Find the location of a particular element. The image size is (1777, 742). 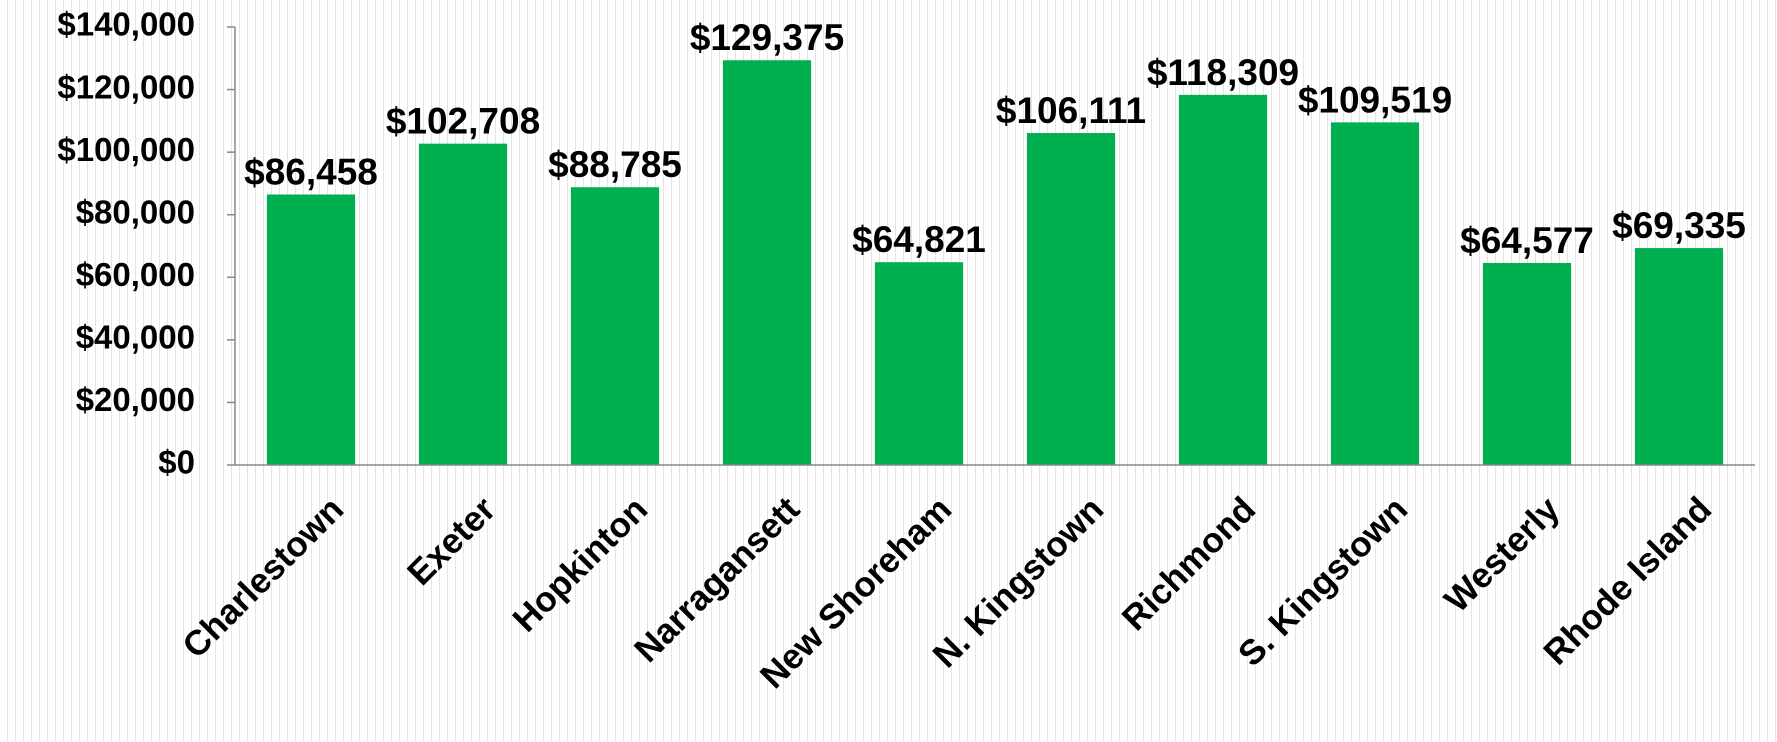

value-label: $64,577 is located at coordinates (1527, 240).